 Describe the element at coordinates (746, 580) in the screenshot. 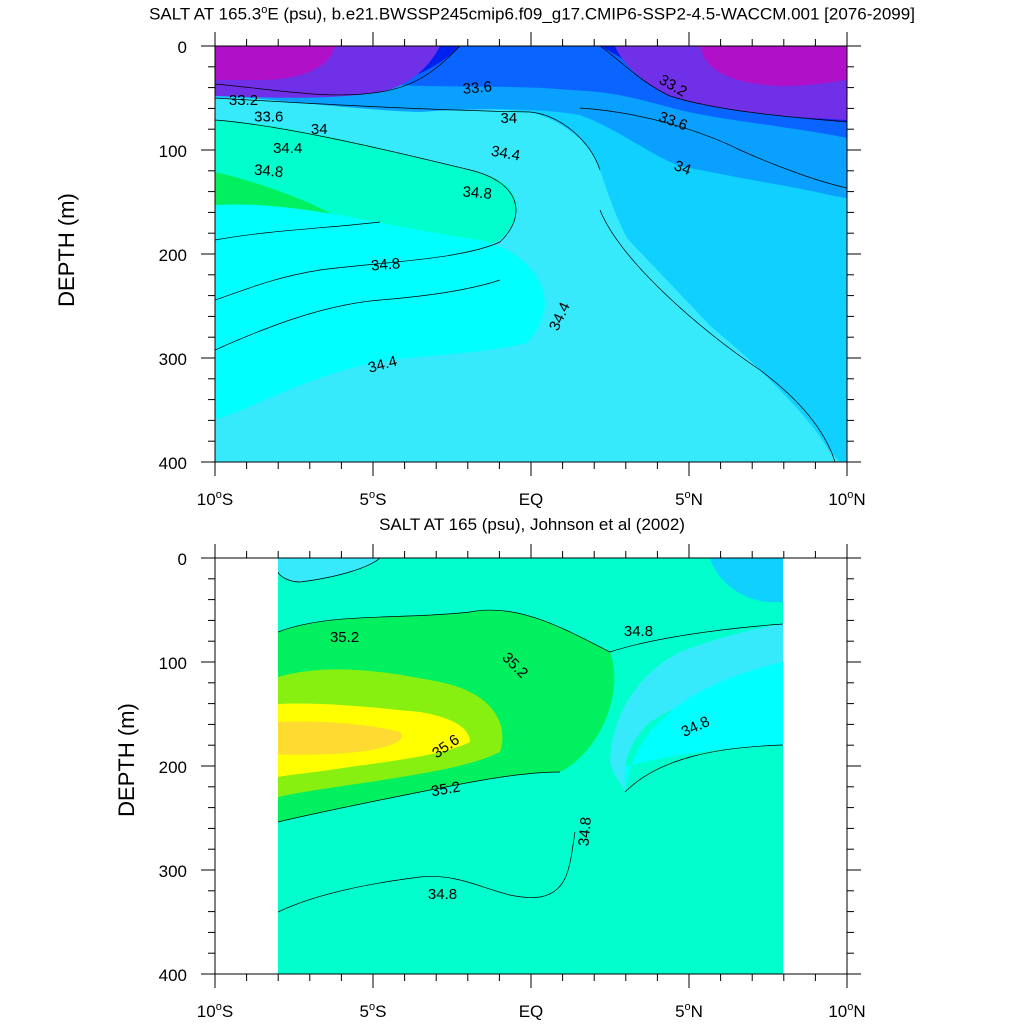

I see `fill-band-34-0-b` at that location.